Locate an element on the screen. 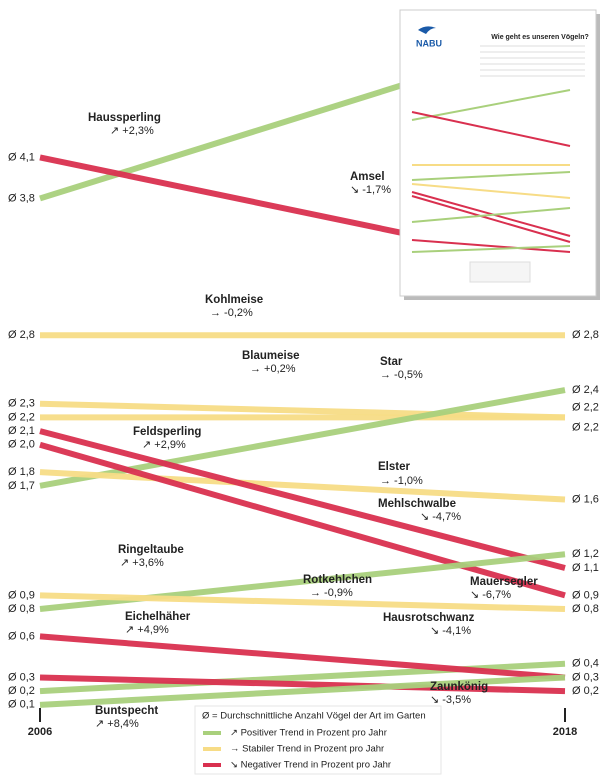 The width and height of the screenshot is (616, 781). bird-name: Buntspecht is located at coordinates (126, 711).